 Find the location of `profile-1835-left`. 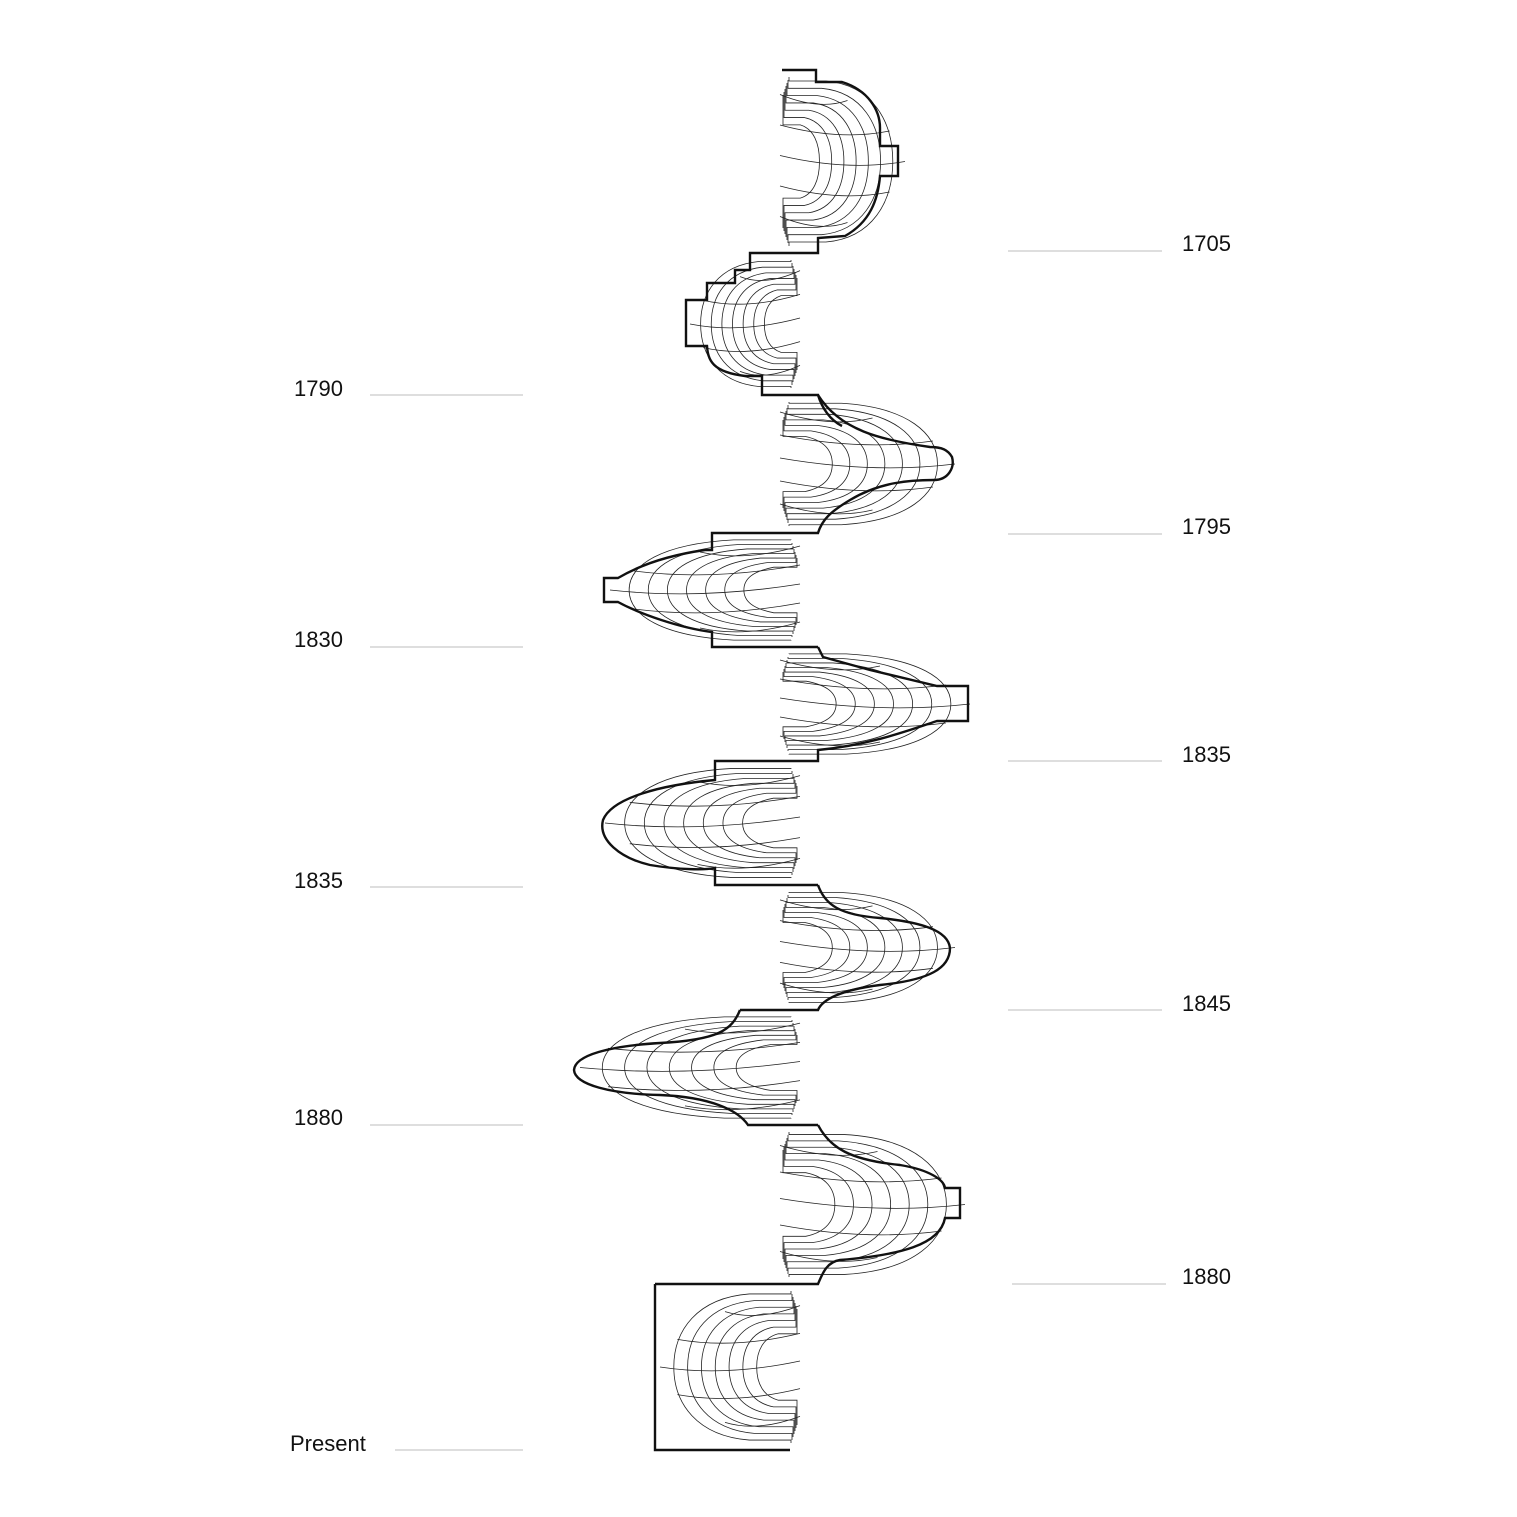

profile-1835-left is located at coordinates (709, 823).